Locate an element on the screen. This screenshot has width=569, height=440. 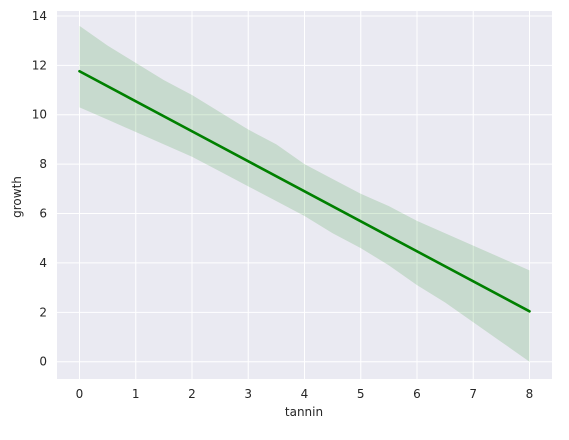
x-tick-label-4: 4 is located at coordinates (305, 394).